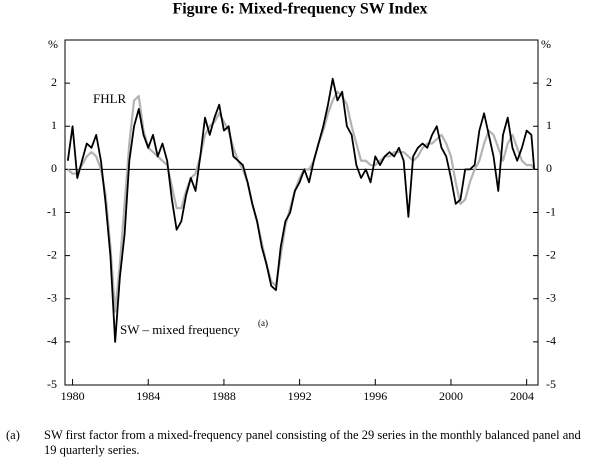 The width and height of the screenshot is (600, 466). What do you see at coordinates (13, 435) in the screenshot?
I see `footnote-marker: (a)` at bounding box center [13, 435].